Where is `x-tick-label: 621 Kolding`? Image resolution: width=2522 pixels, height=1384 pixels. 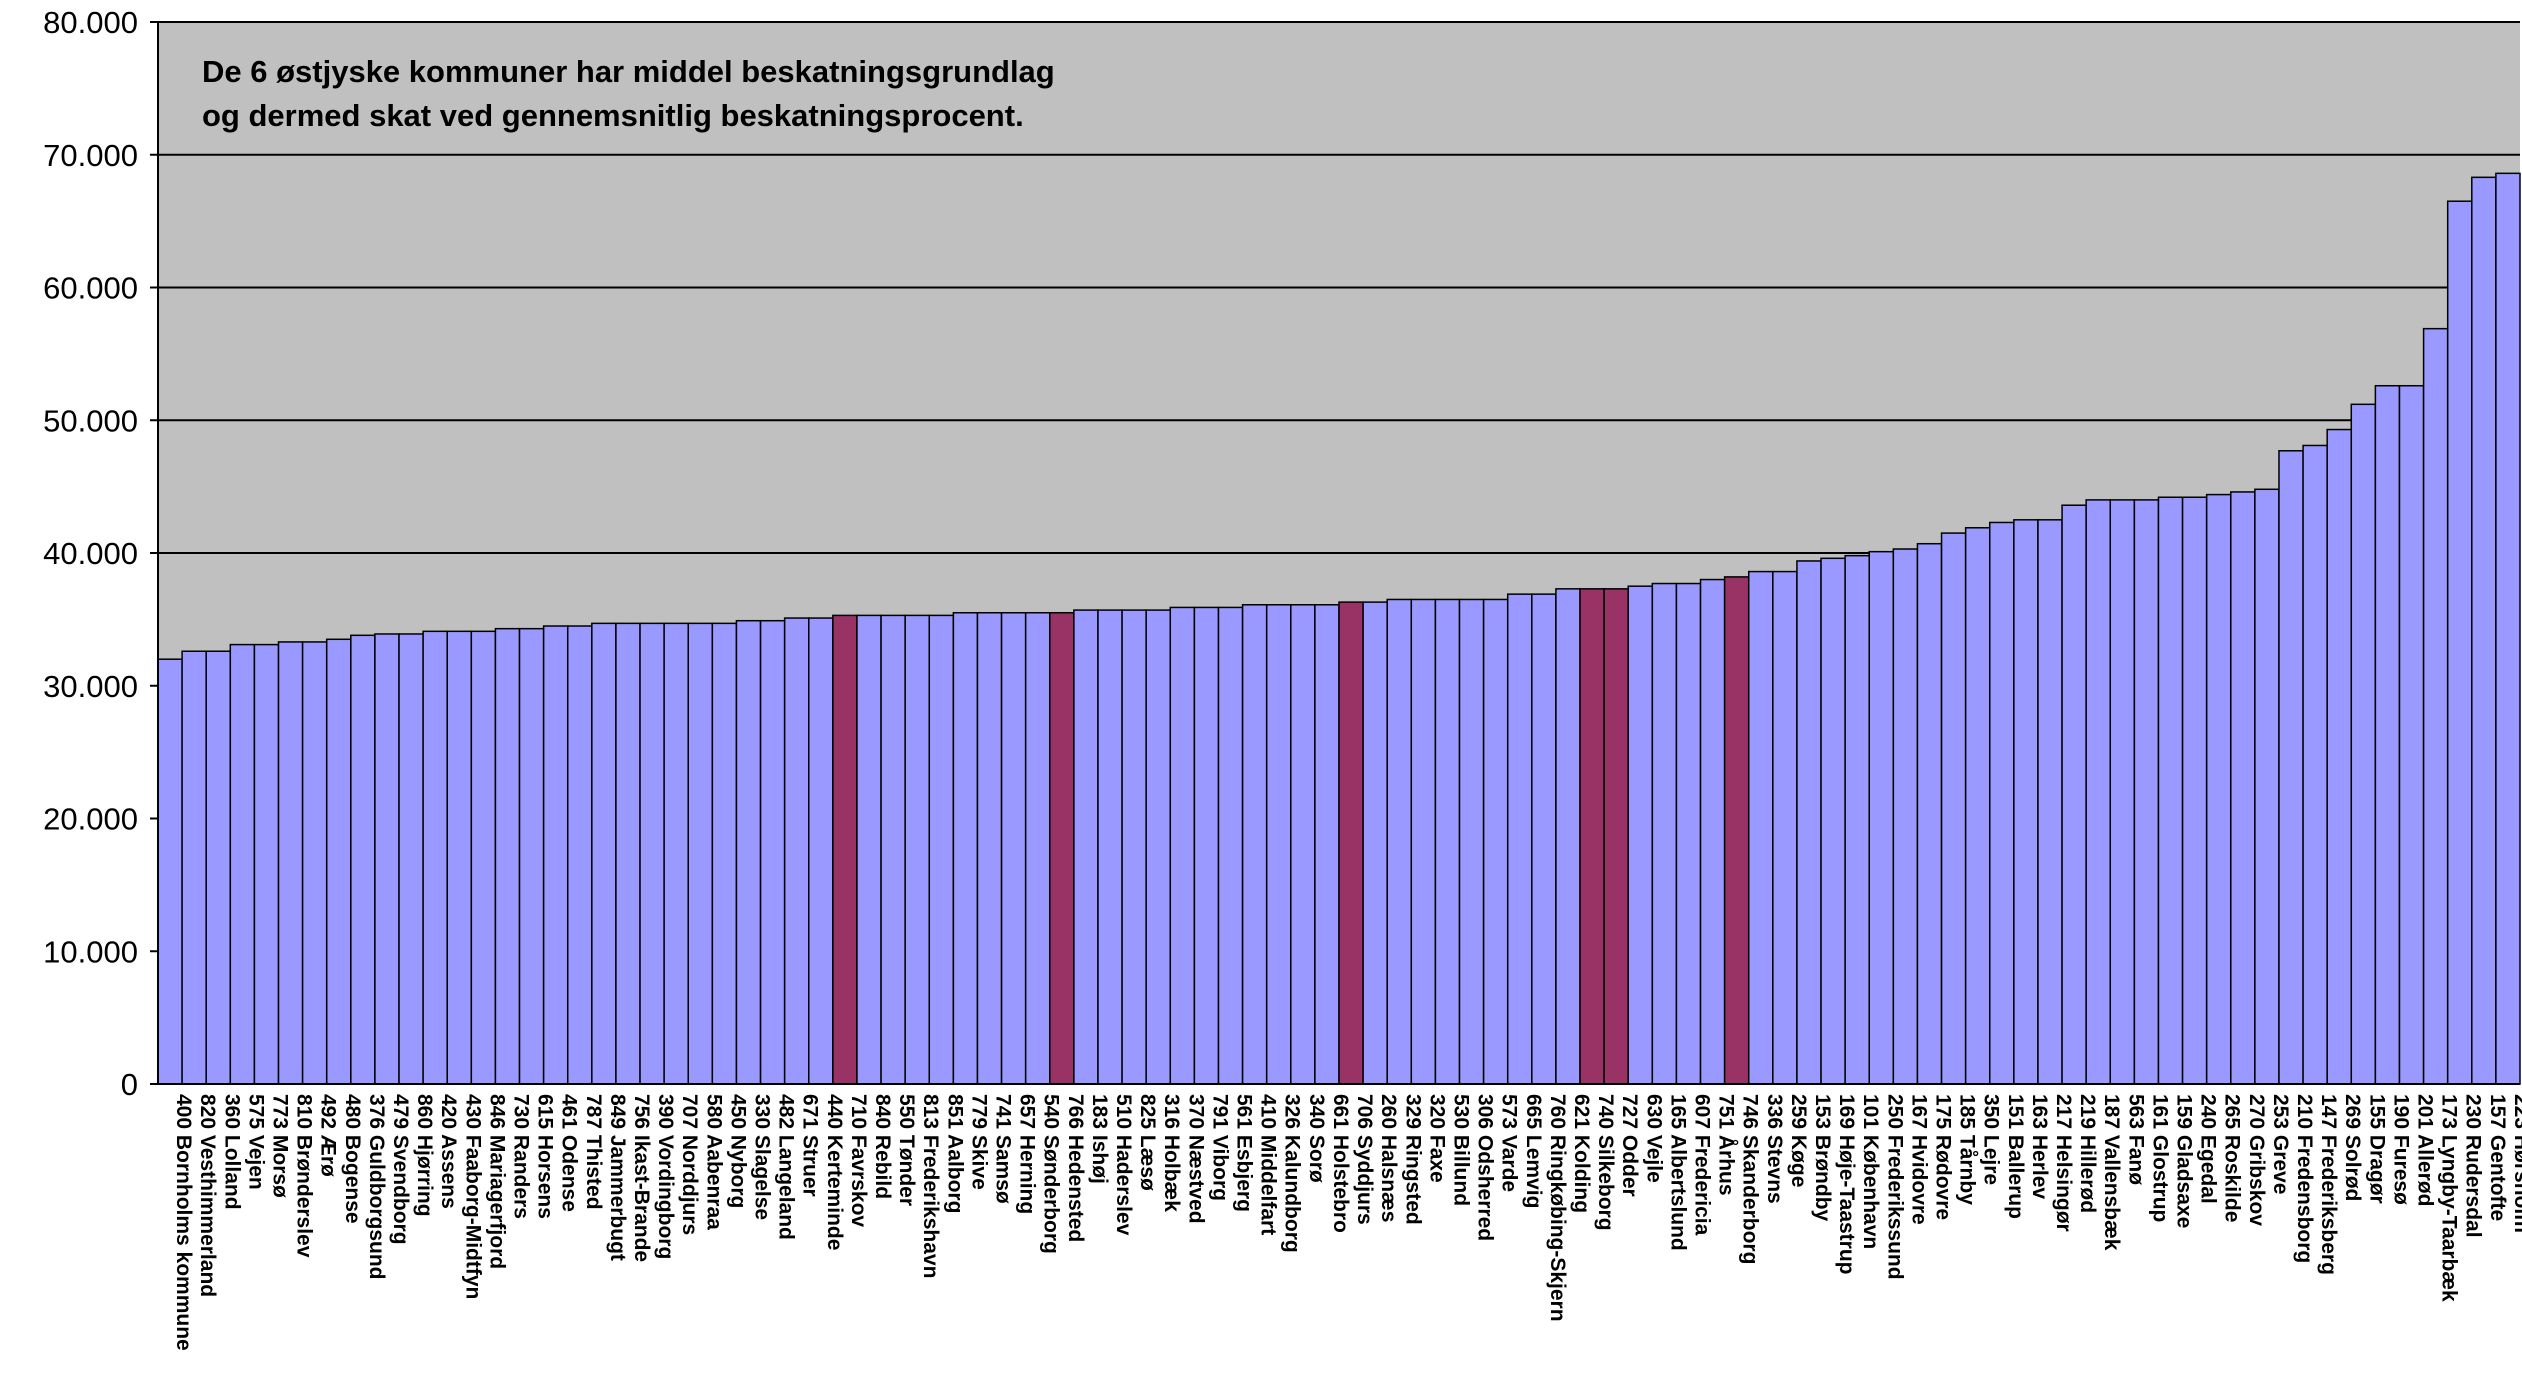
x-tick-label: 621 Kolding is located at coordinates (1581, 1153).